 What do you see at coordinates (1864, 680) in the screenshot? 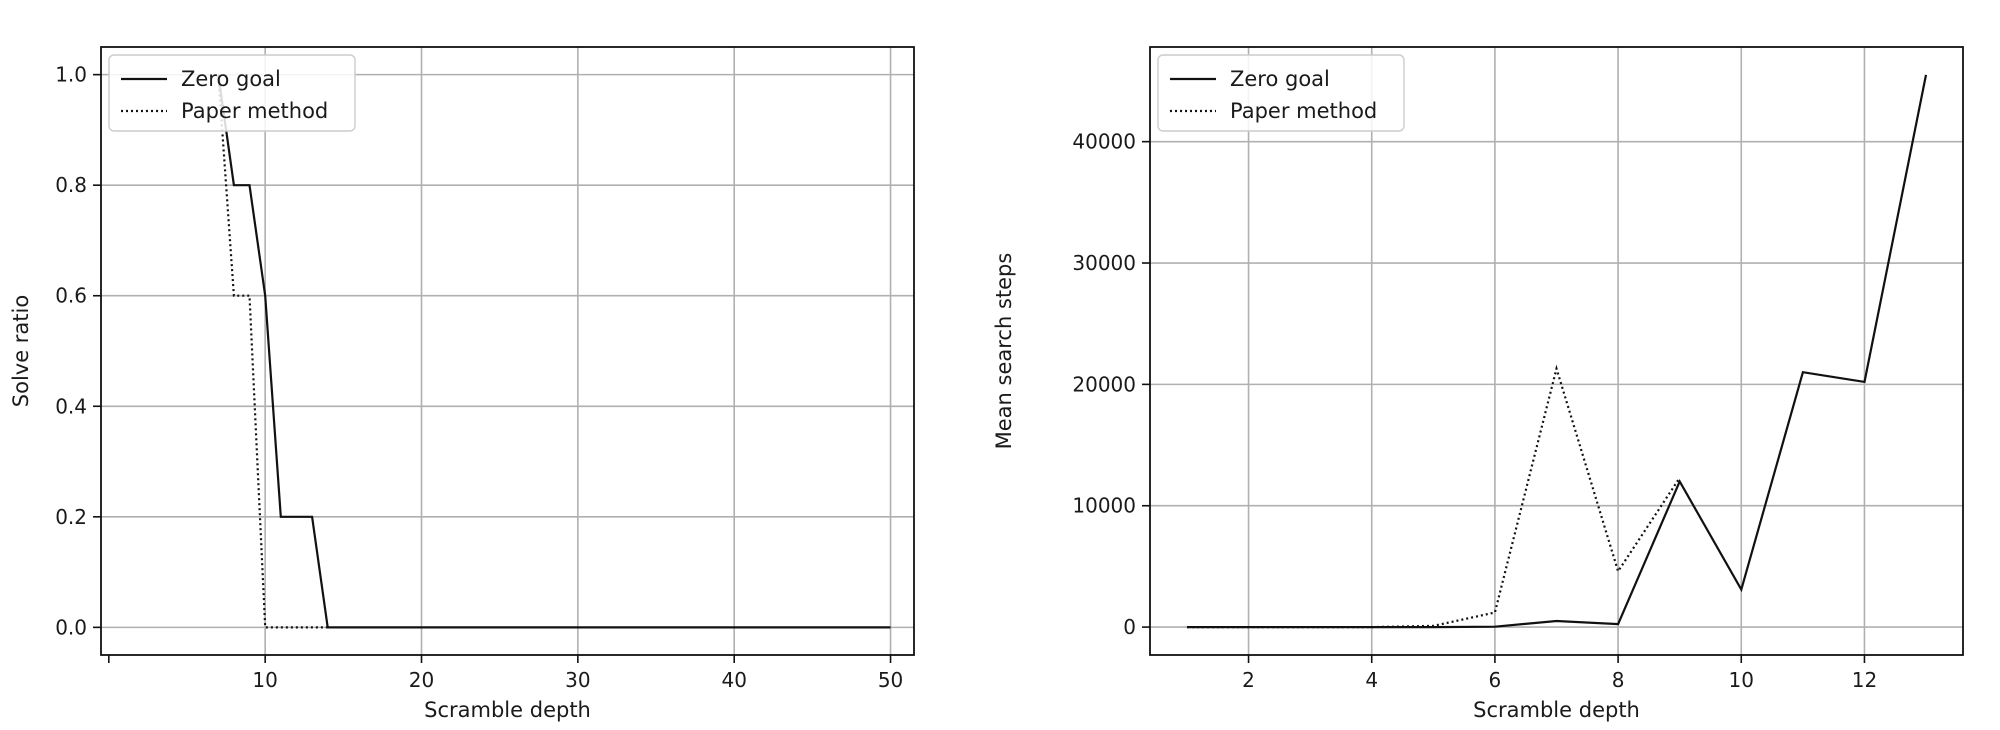
I see `x-tick-label: 12` at bounding box center [1864, 680].